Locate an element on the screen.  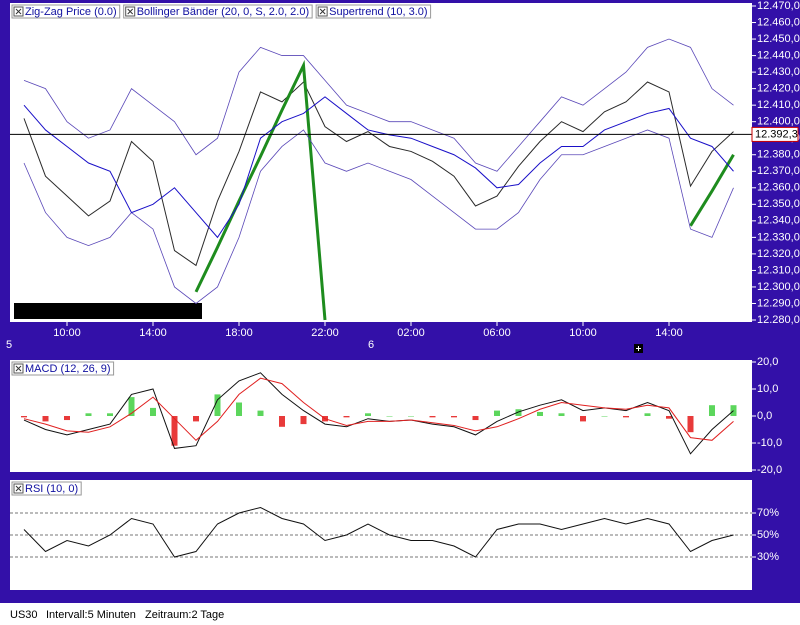
last-price-box is located at coordinates (775, 134).